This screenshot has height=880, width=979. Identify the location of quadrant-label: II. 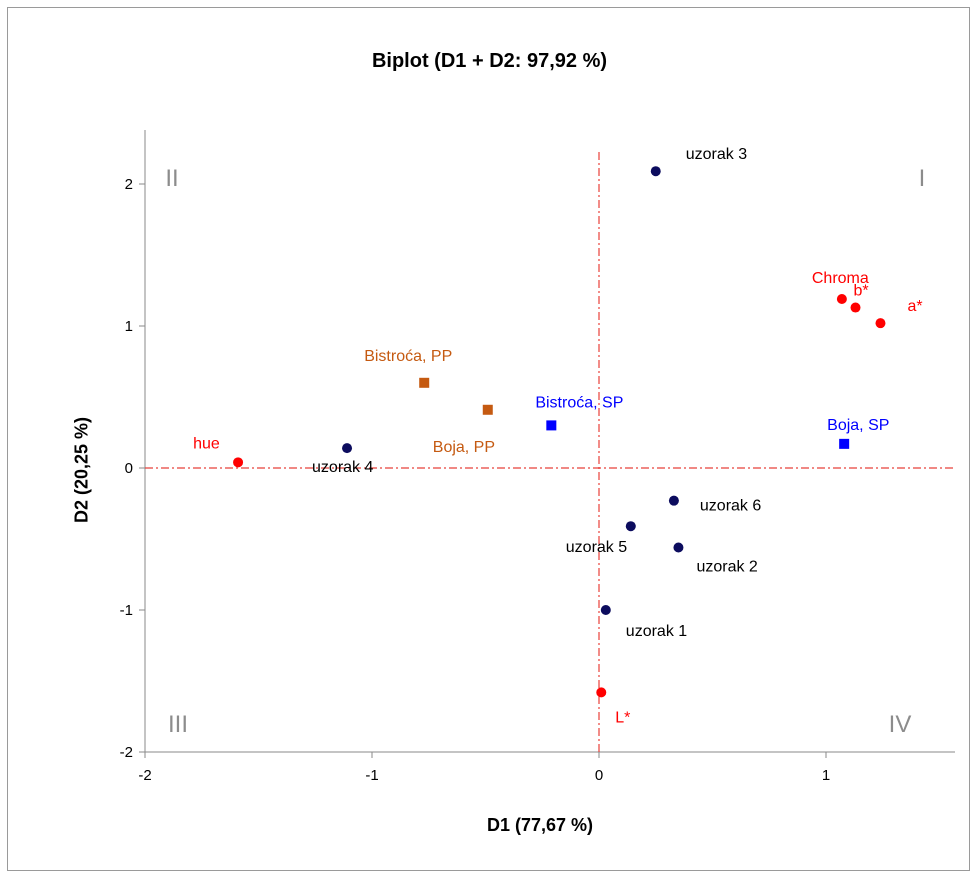
(171, 178).